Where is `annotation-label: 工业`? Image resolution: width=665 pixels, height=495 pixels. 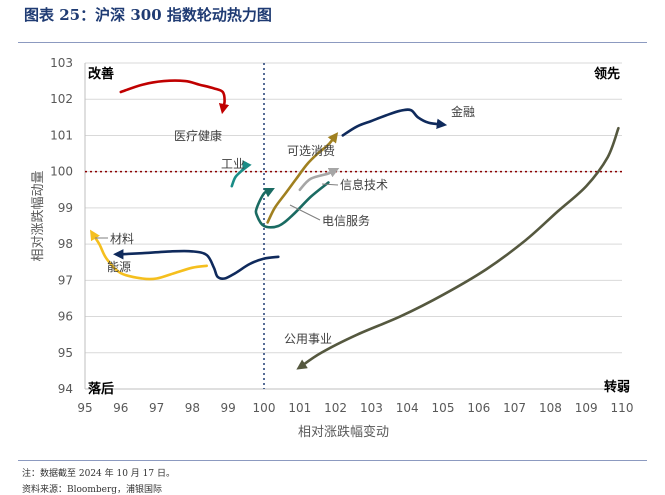 annotation-label: 工业 is located at coordinates (233, 164).